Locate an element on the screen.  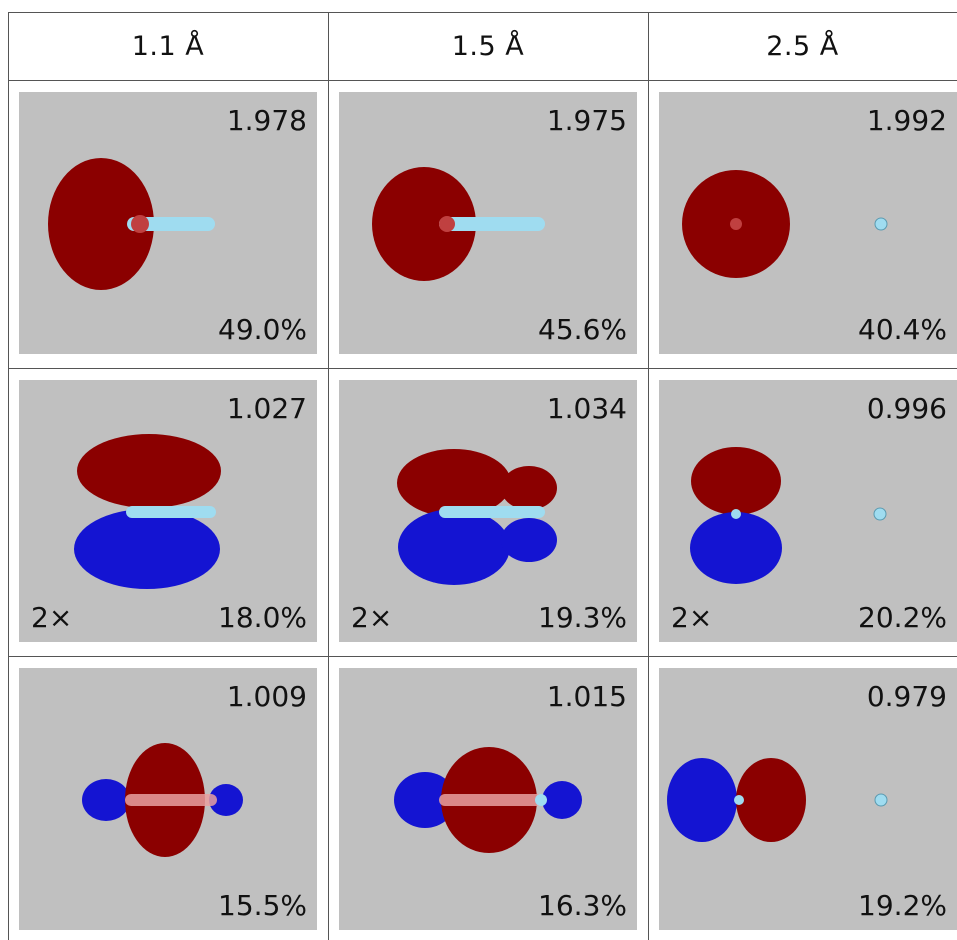
orbital-panel: 0.996 2× 20.2% is located at coordinates (808, 511).